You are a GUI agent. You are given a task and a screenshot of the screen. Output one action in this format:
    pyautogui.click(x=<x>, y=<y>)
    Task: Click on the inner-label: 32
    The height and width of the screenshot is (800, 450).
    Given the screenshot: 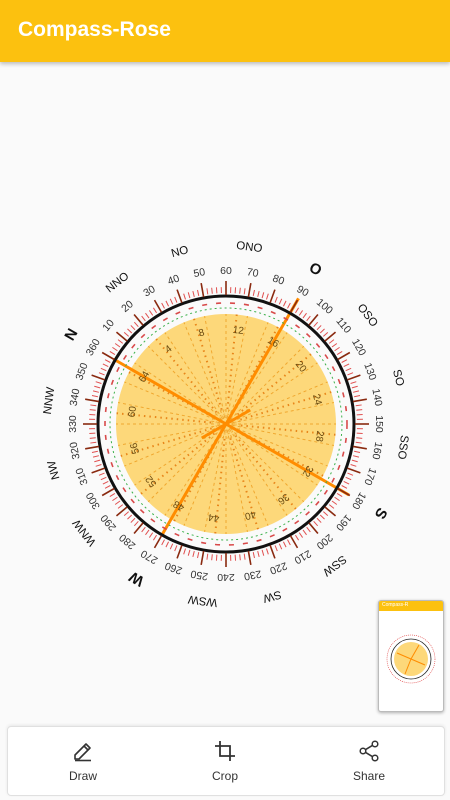 What is the action you would take?
    pyautogui.click(x=307, y=471)
    